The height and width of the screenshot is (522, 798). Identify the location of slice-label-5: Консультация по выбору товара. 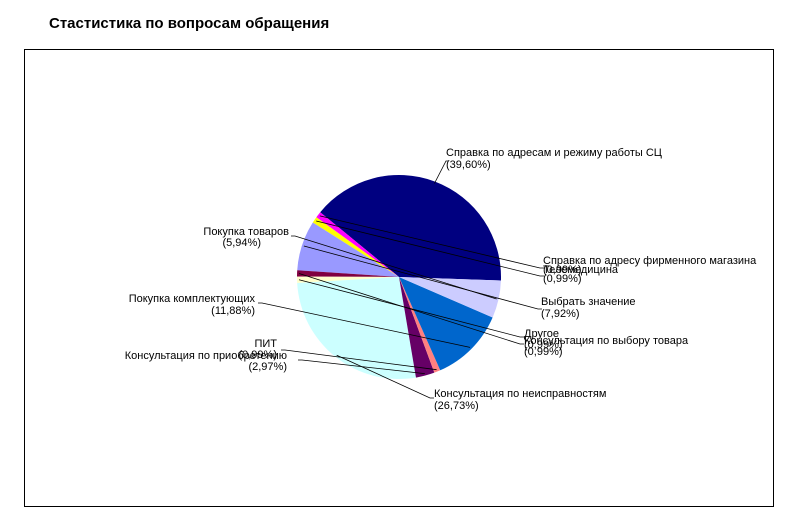
(606, 341).